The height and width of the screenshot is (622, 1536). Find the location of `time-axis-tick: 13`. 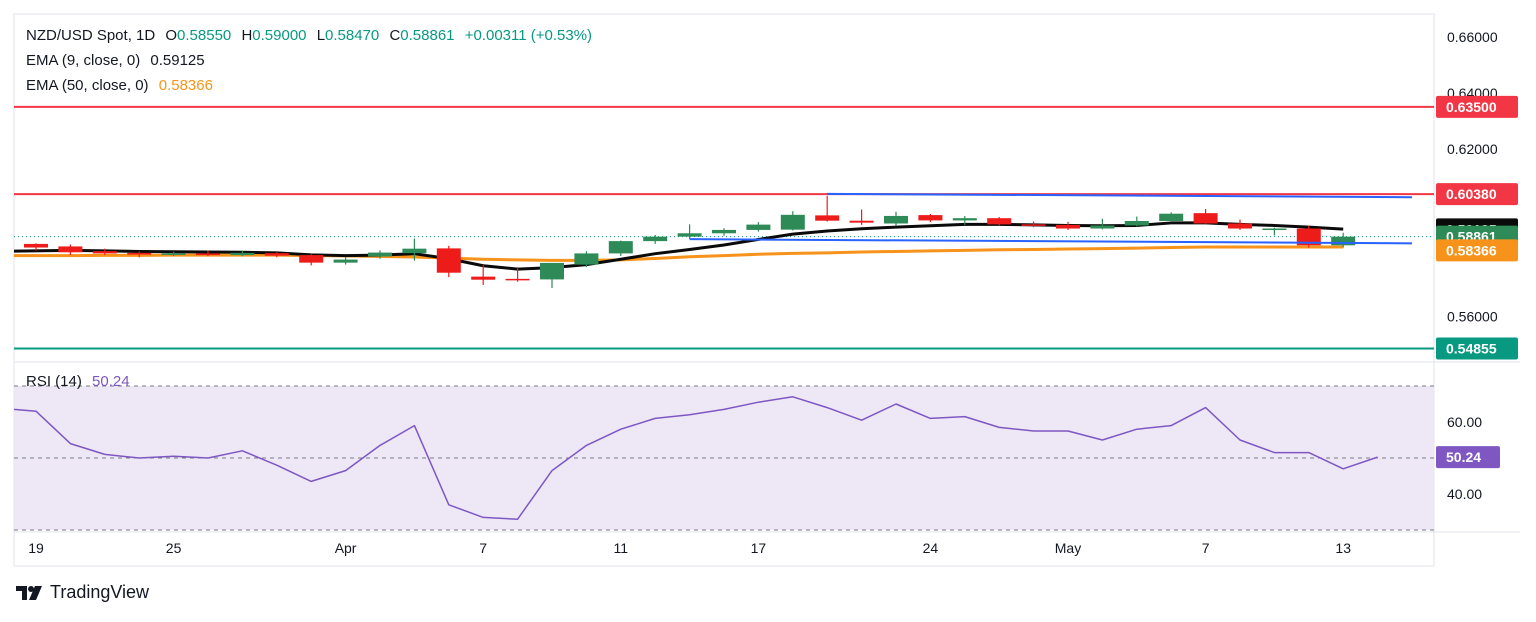

time-axis-tick: 13 is located at coordinates (1343, 548).